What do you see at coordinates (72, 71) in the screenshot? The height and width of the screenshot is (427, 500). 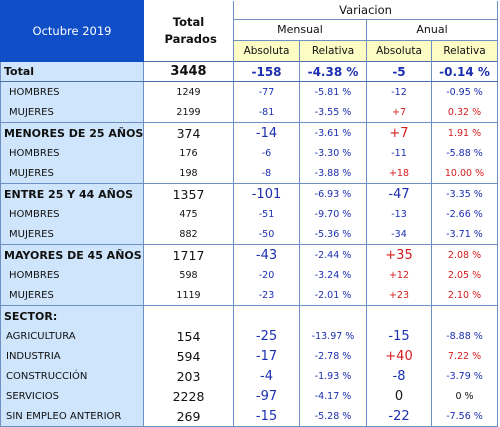 I see `row-label: Total` at bounding box center [72, 71].